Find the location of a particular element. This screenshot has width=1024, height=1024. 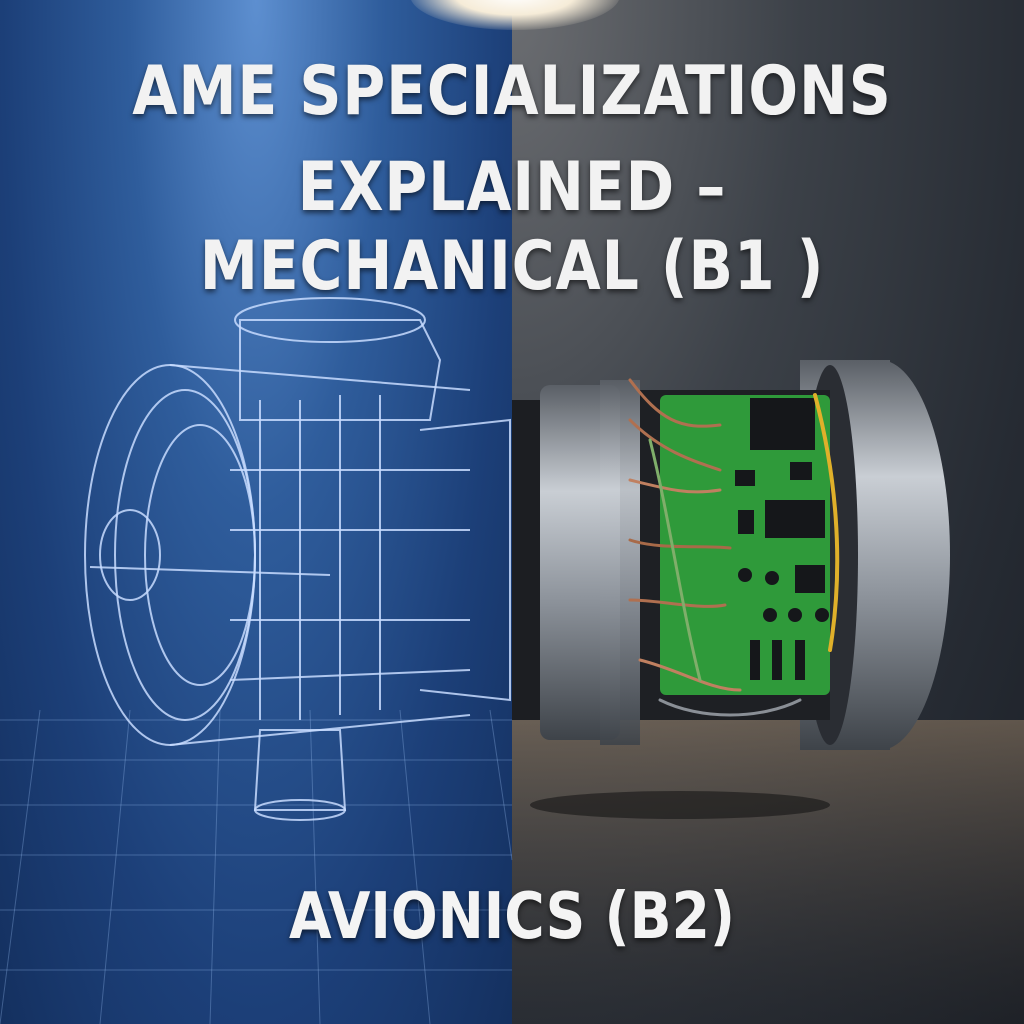

headline-line-2: EXPLAINED – MECHANICAL (B1 ) is located at coordinates (512, 227).